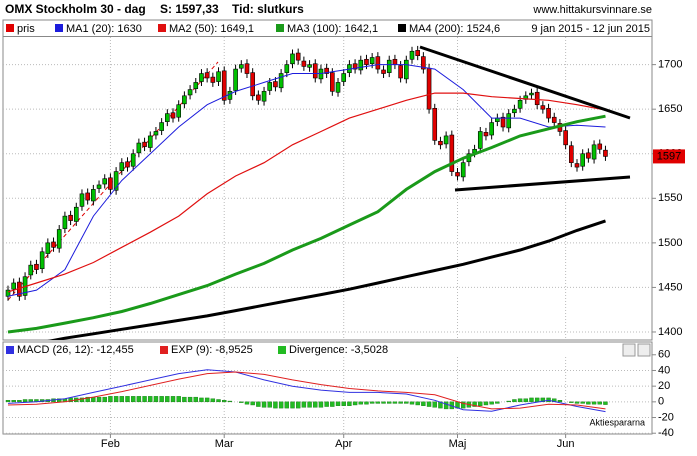 This screenshot has height=456, width=697. What do you see at coordinates (666, 433) in the screenshot?
I see `y-tick-label: -40` at bounding box center [666, 433].